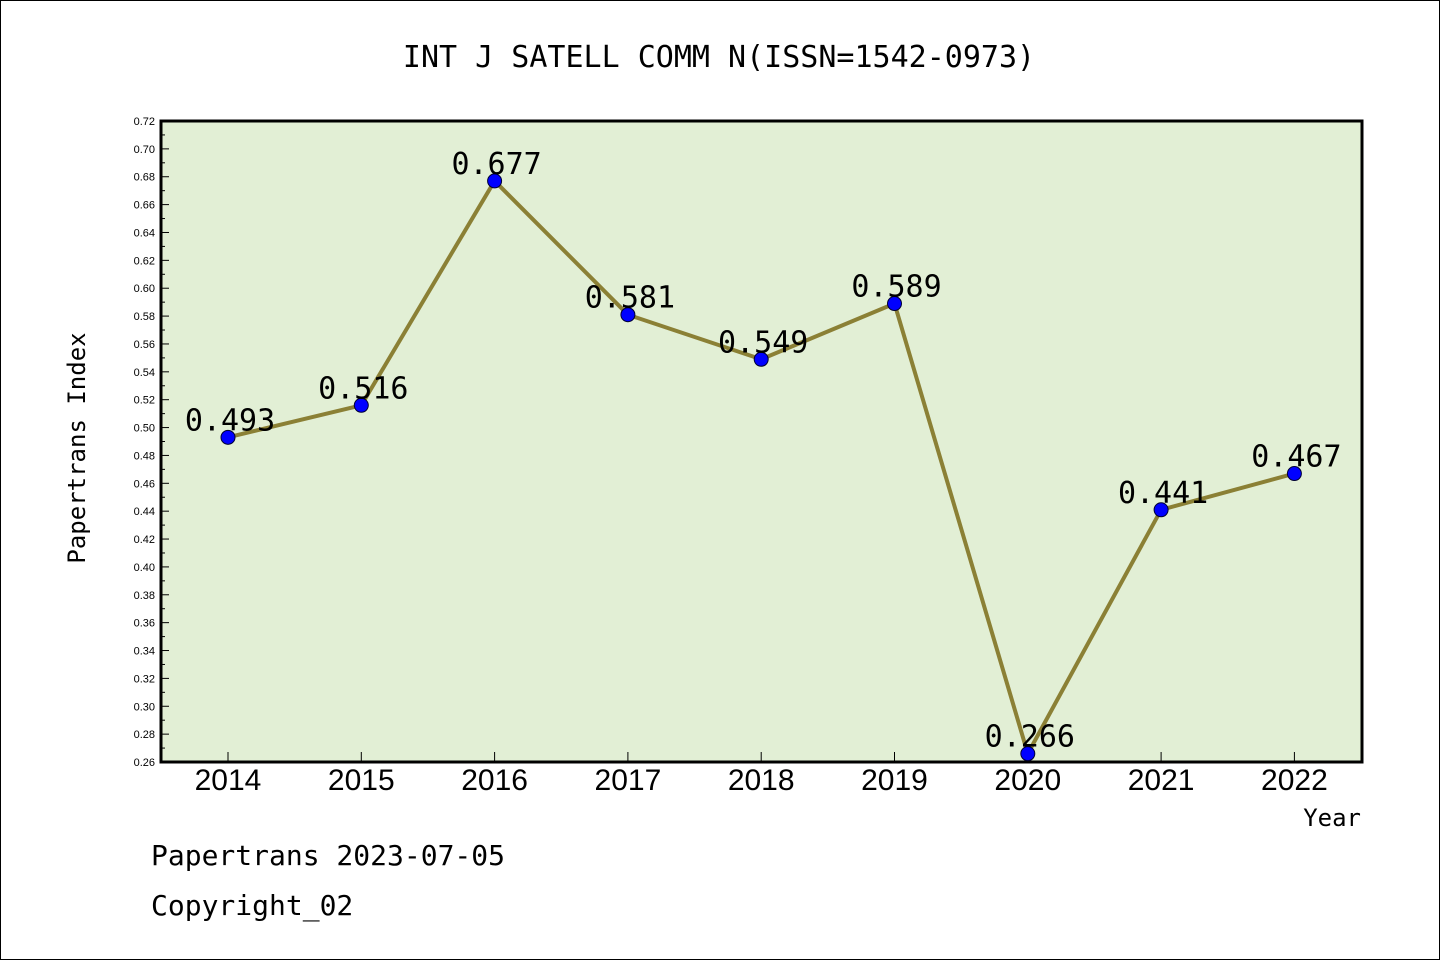 This screenshot has width=1440, height=961. Describe the element at coordinates (144, 373) in the screenshot. I see `y-tick-label: 0.54` at that location.